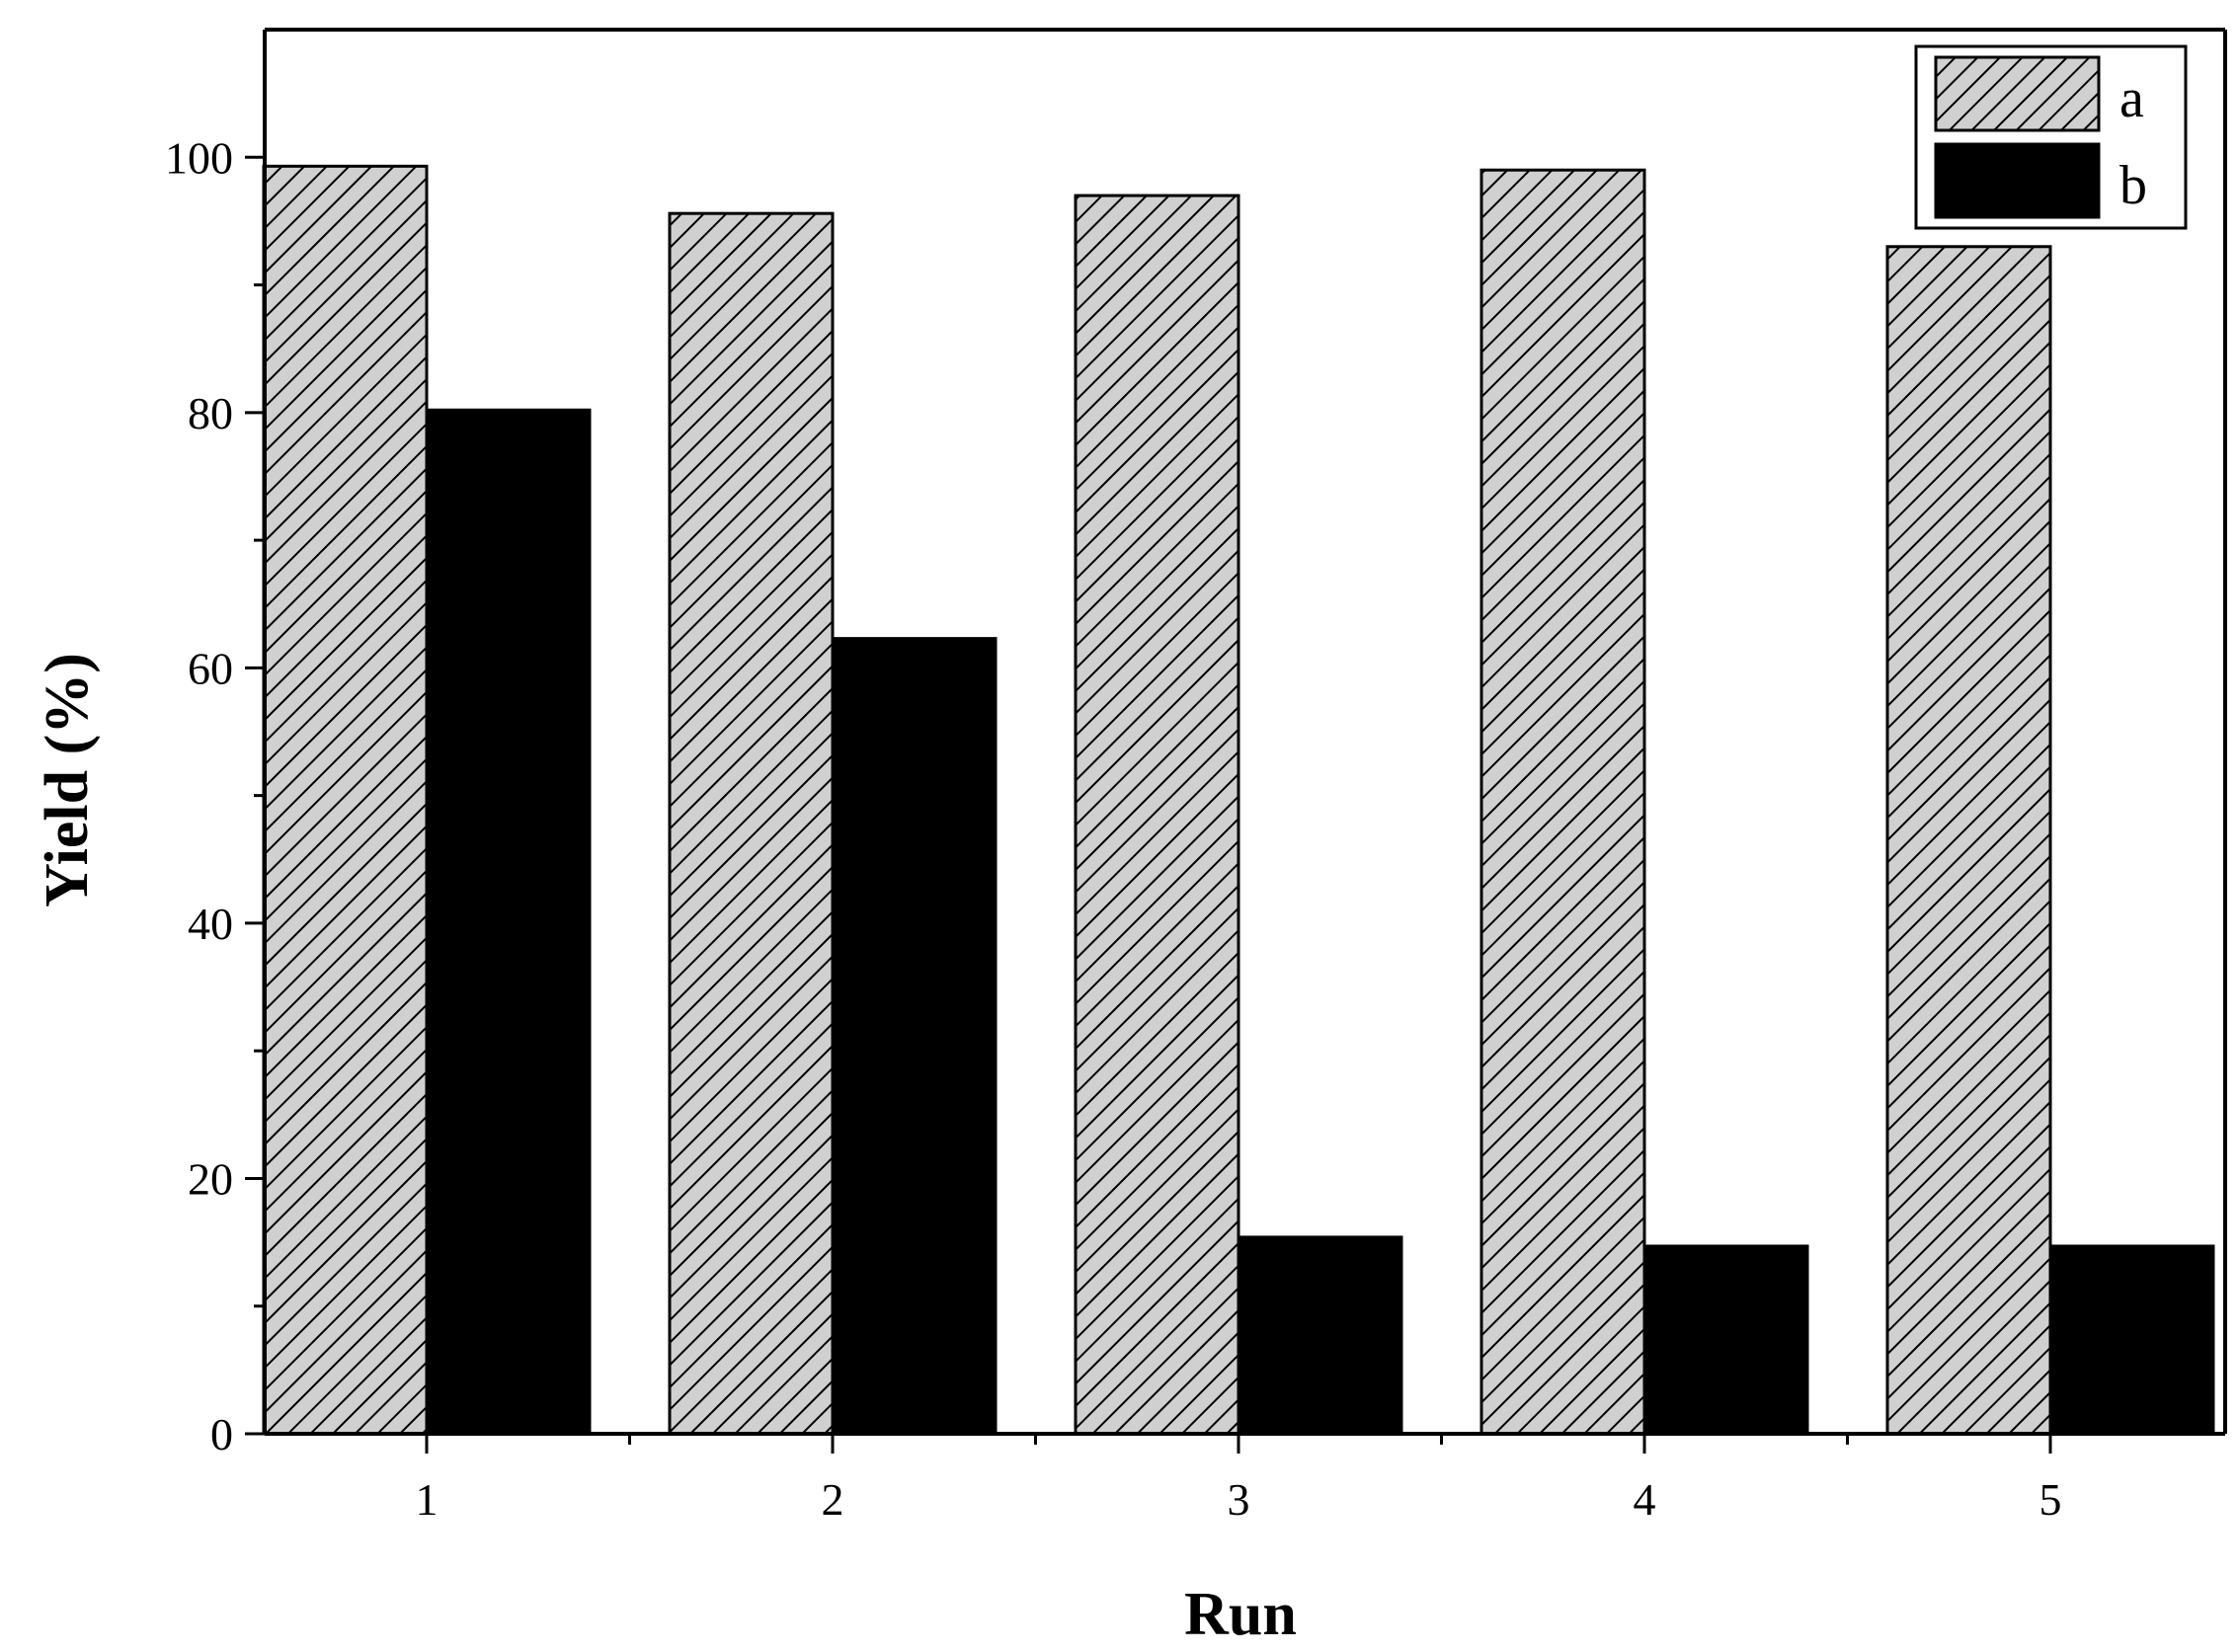 Image resolution: width=2238 pixels, height=1652 pixels. Describe the element at coordinates (210, 1178) in the screenshot. I see `y-tick-label-20: 20` at that location.